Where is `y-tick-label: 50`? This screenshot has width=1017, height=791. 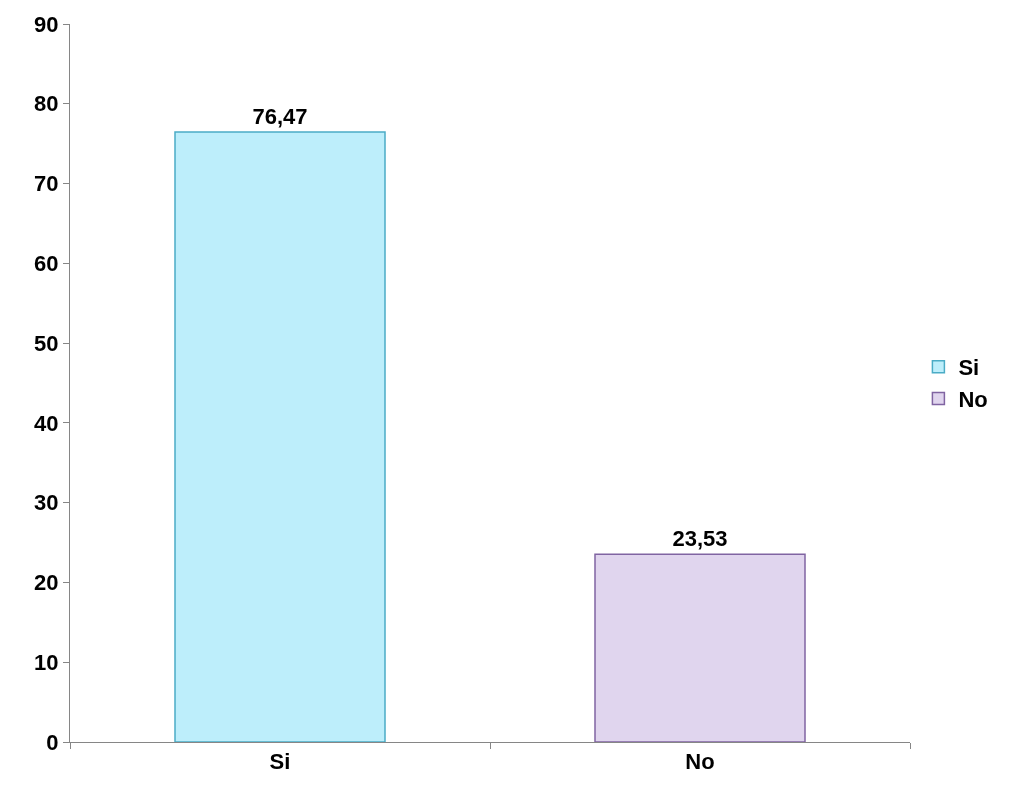 y-tick-label: 50 is located at coordinates (46, 343).